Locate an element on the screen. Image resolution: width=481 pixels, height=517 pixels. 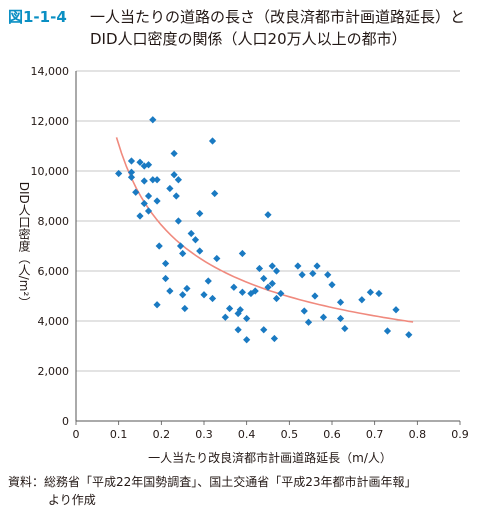
x-tick-label: 0.2 is located at coordinates (162, 434).